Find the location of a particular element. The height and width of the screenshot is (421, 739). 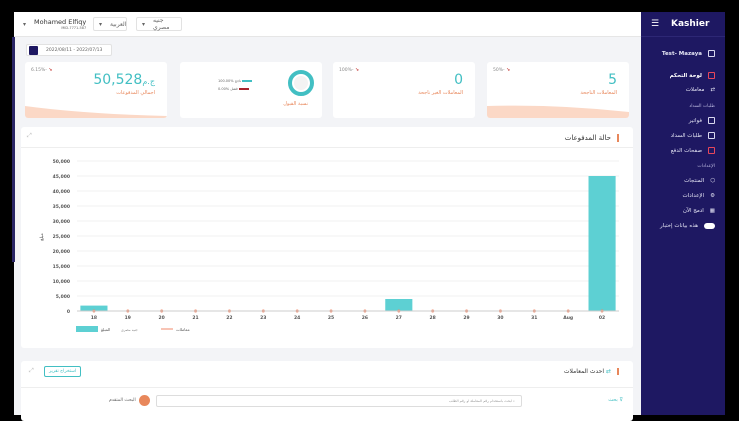

failed-transactions-card: 100%- ↘ 0 المعاملات الغير ناجحة is located at coordinates (404, 90).